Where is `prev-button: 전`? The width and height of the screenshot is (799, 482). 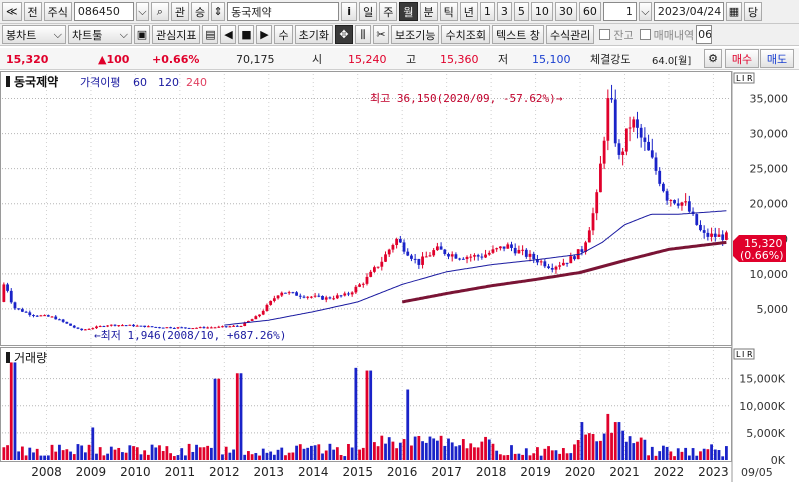
prev-button: 전 is located at coordinates (32, 11).